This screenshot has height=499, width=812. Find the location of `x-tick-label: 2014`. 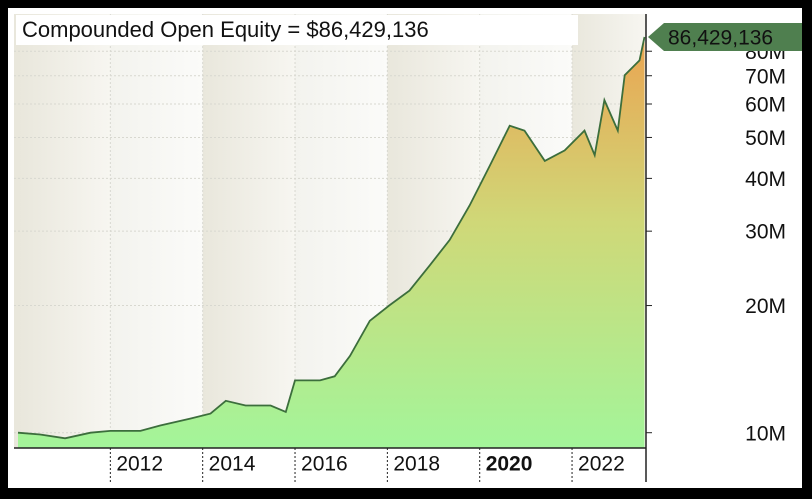

x-tick-label: 2014 is located at coordinates (232, 464).